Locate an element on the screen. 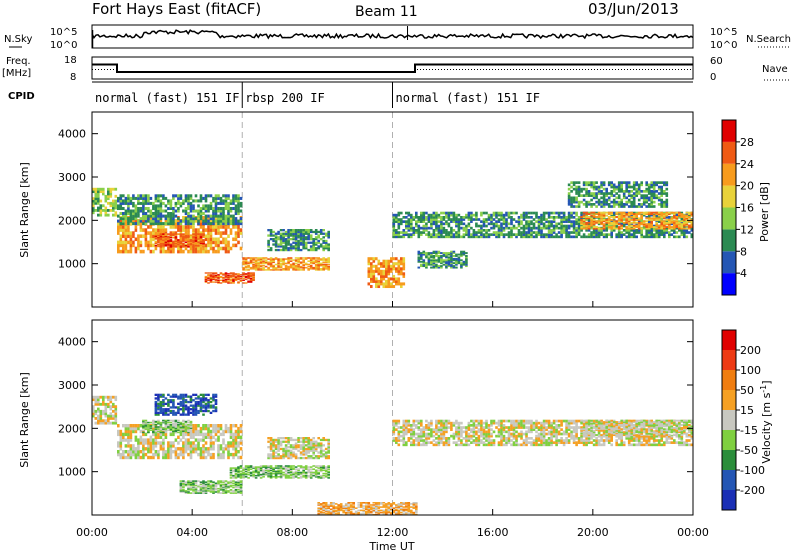 The width and height of the screenshot is (800, 558). count-tick-top-right: 10^5 is located at coordinates (723, 32).